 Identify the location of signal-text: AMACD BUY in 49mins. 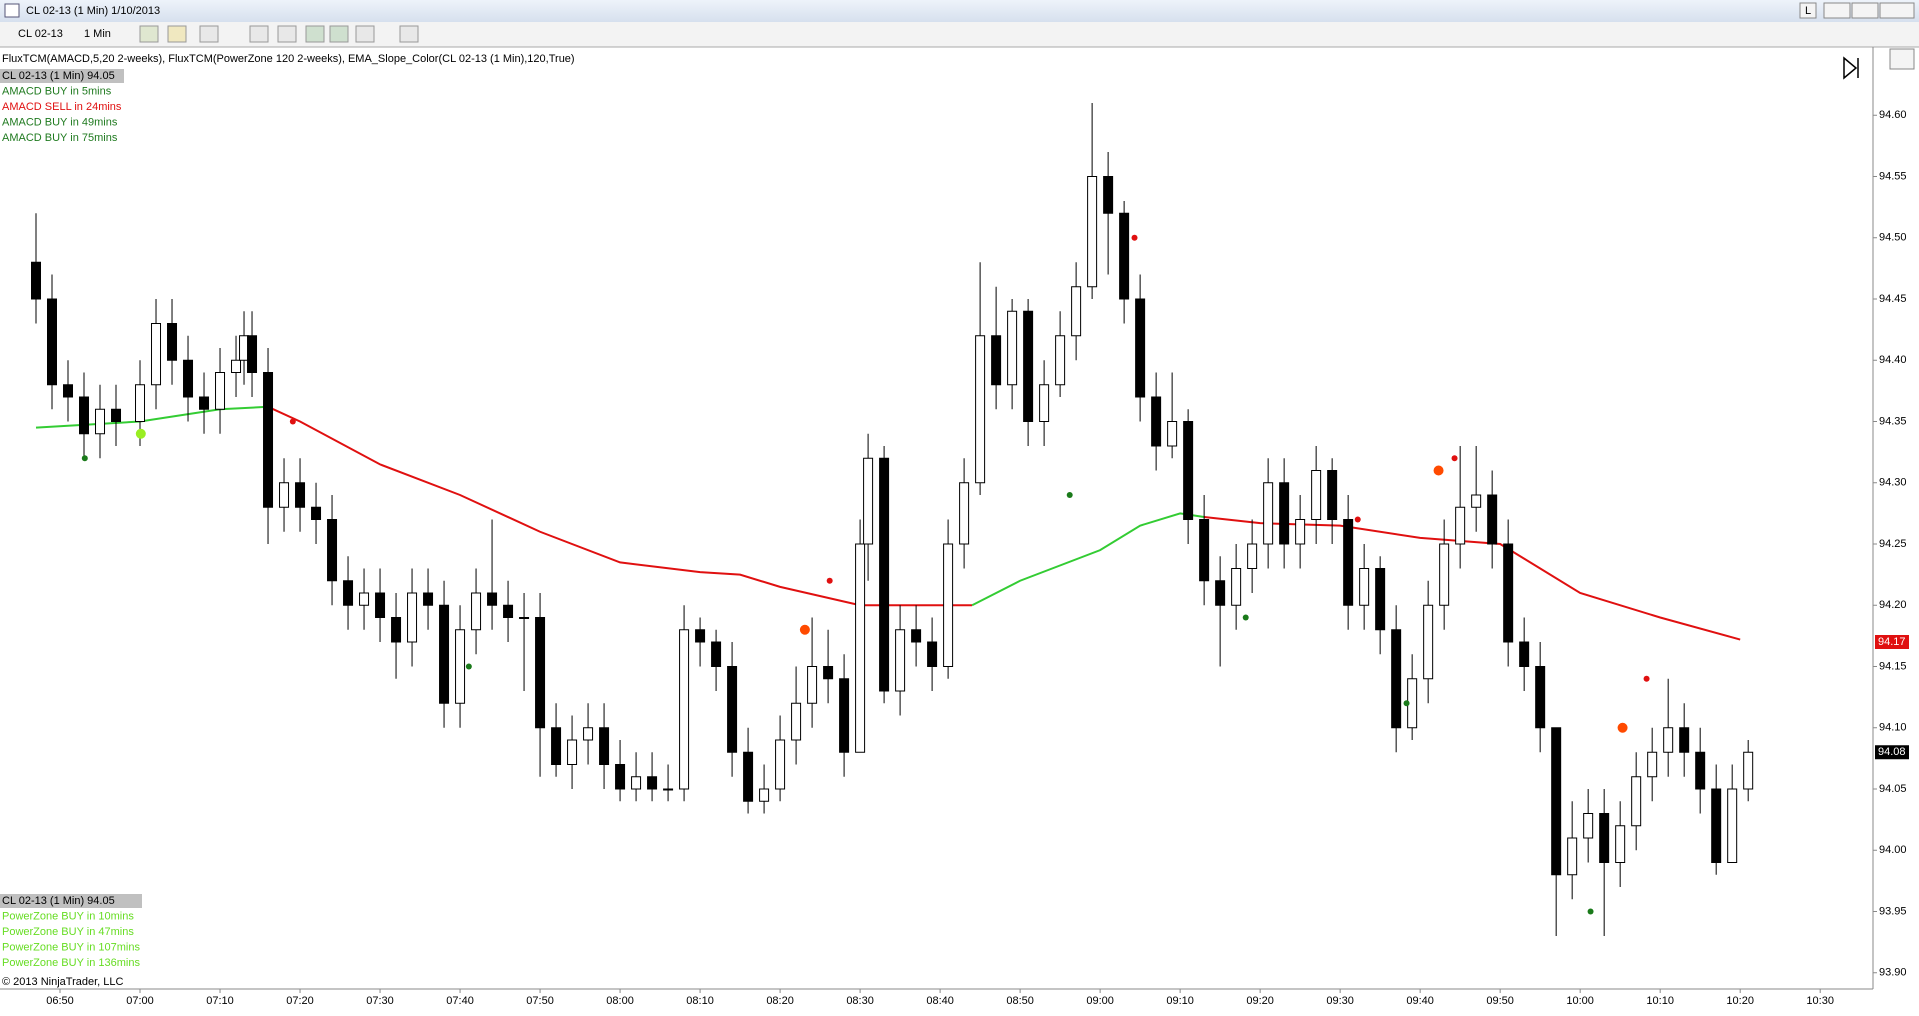
(60, 122).